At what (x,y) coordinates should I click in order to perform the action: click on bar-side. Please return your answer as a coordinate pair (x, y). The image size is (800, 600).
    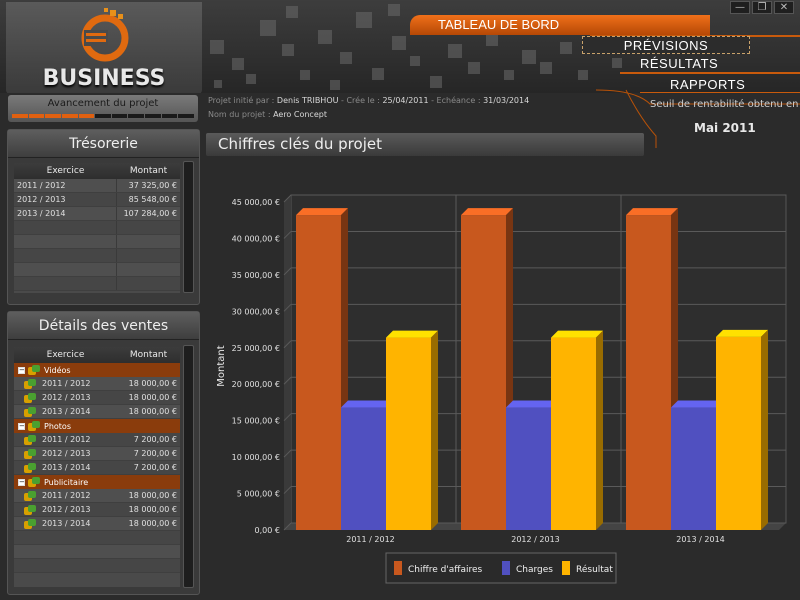
    Looking at the image, I should click on (434, 430).